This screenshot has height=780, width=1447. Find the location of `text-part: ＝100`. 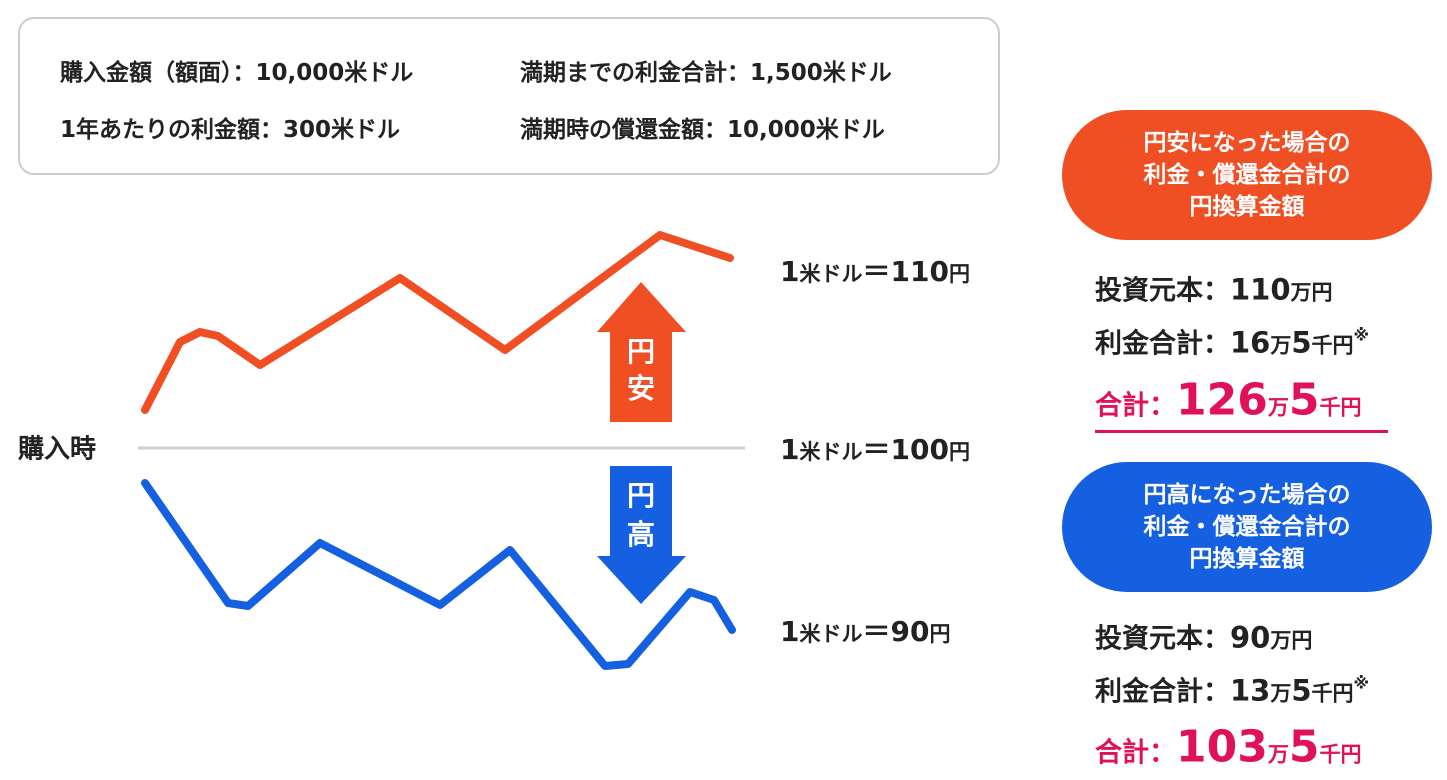

text-part: ＝100 is located at coordinates (905, 449).